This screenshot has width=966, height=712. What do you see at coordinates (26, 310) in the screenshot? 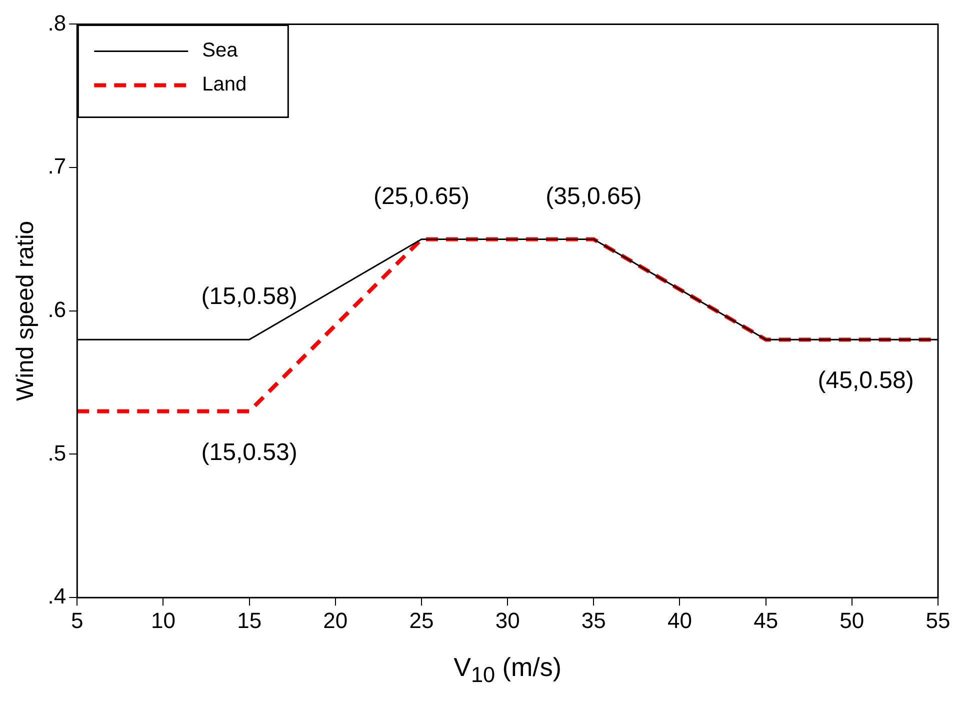
I see `y-axis-title: Wind speed ratio` at bounding box center [26, 310].